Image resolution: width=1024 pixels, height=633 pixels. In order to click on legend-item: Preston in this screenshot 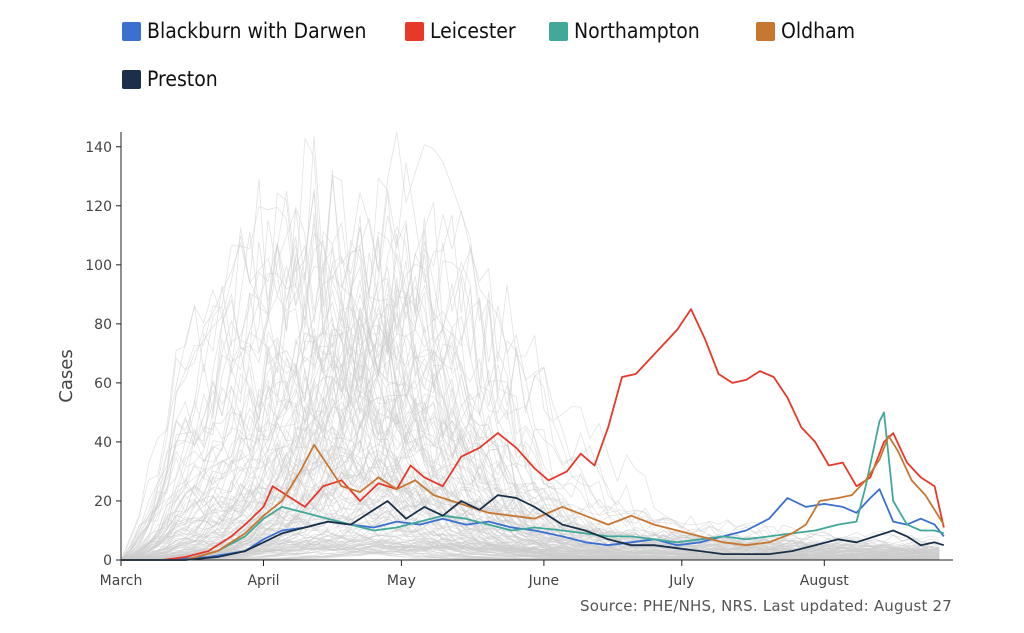, I will do `click(170, 79)`.